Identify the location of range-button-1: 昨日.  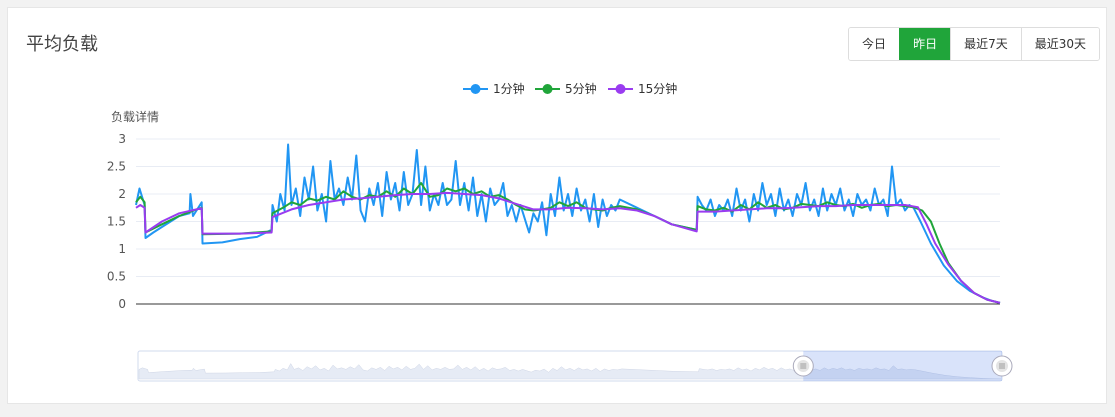
(925, 44).